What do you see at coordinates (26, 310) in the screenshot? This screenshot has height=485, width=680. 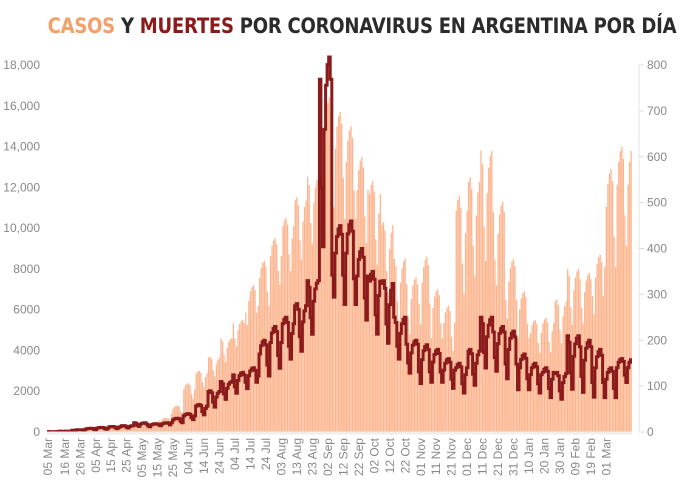 I see `left-tick-label: 6000` at bounding box center [26, 310].